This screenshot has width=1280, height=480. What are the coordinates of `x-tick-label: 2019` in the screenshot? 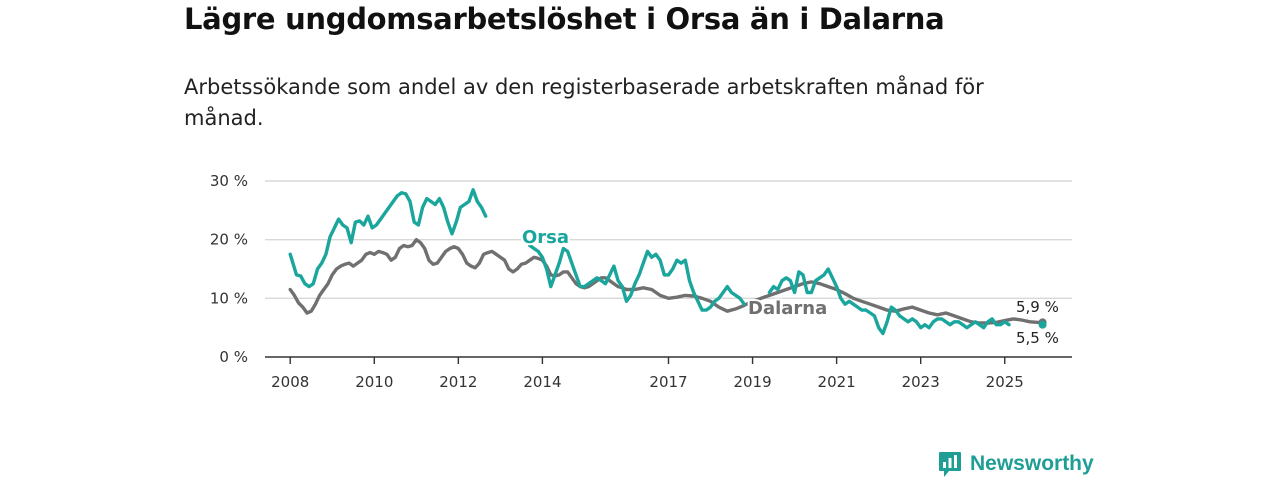 It's located at (752, 382).